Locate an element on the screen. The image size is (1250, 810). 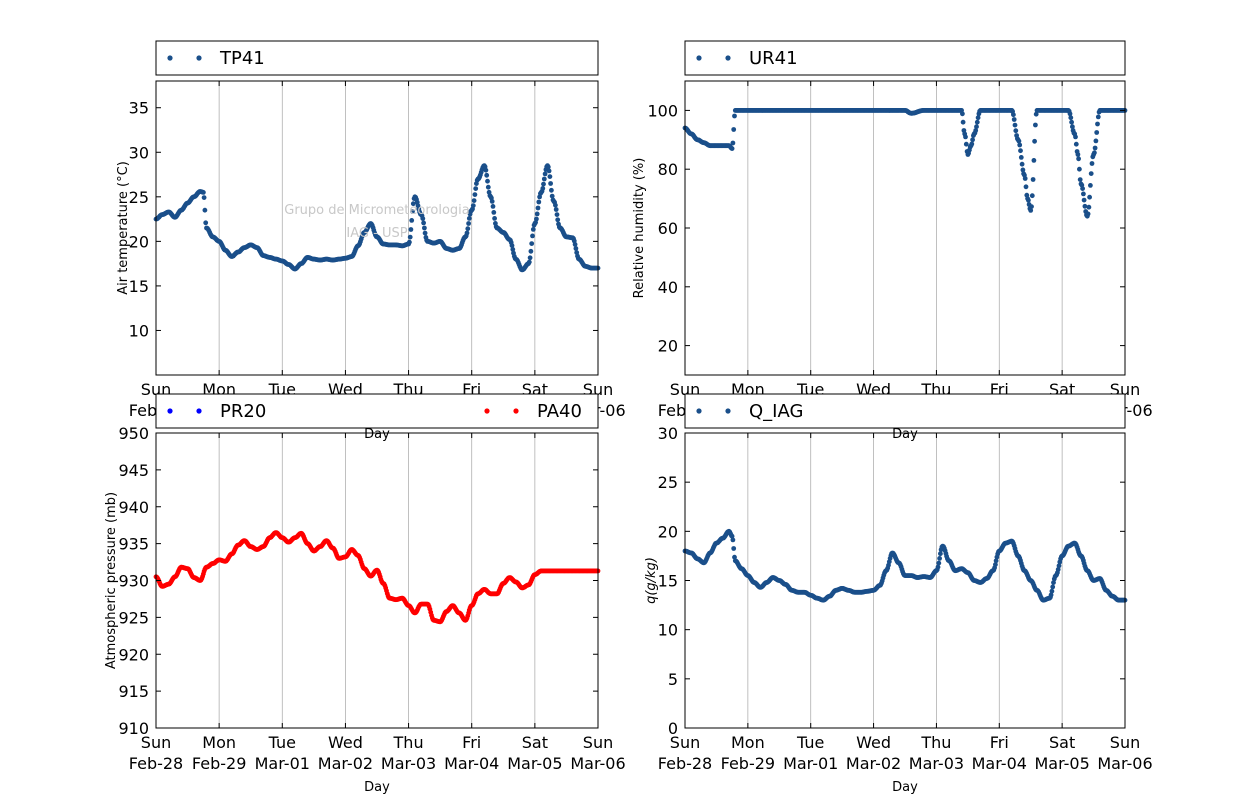
xtick-day-label: Wed is located at coordinates (345, 742).